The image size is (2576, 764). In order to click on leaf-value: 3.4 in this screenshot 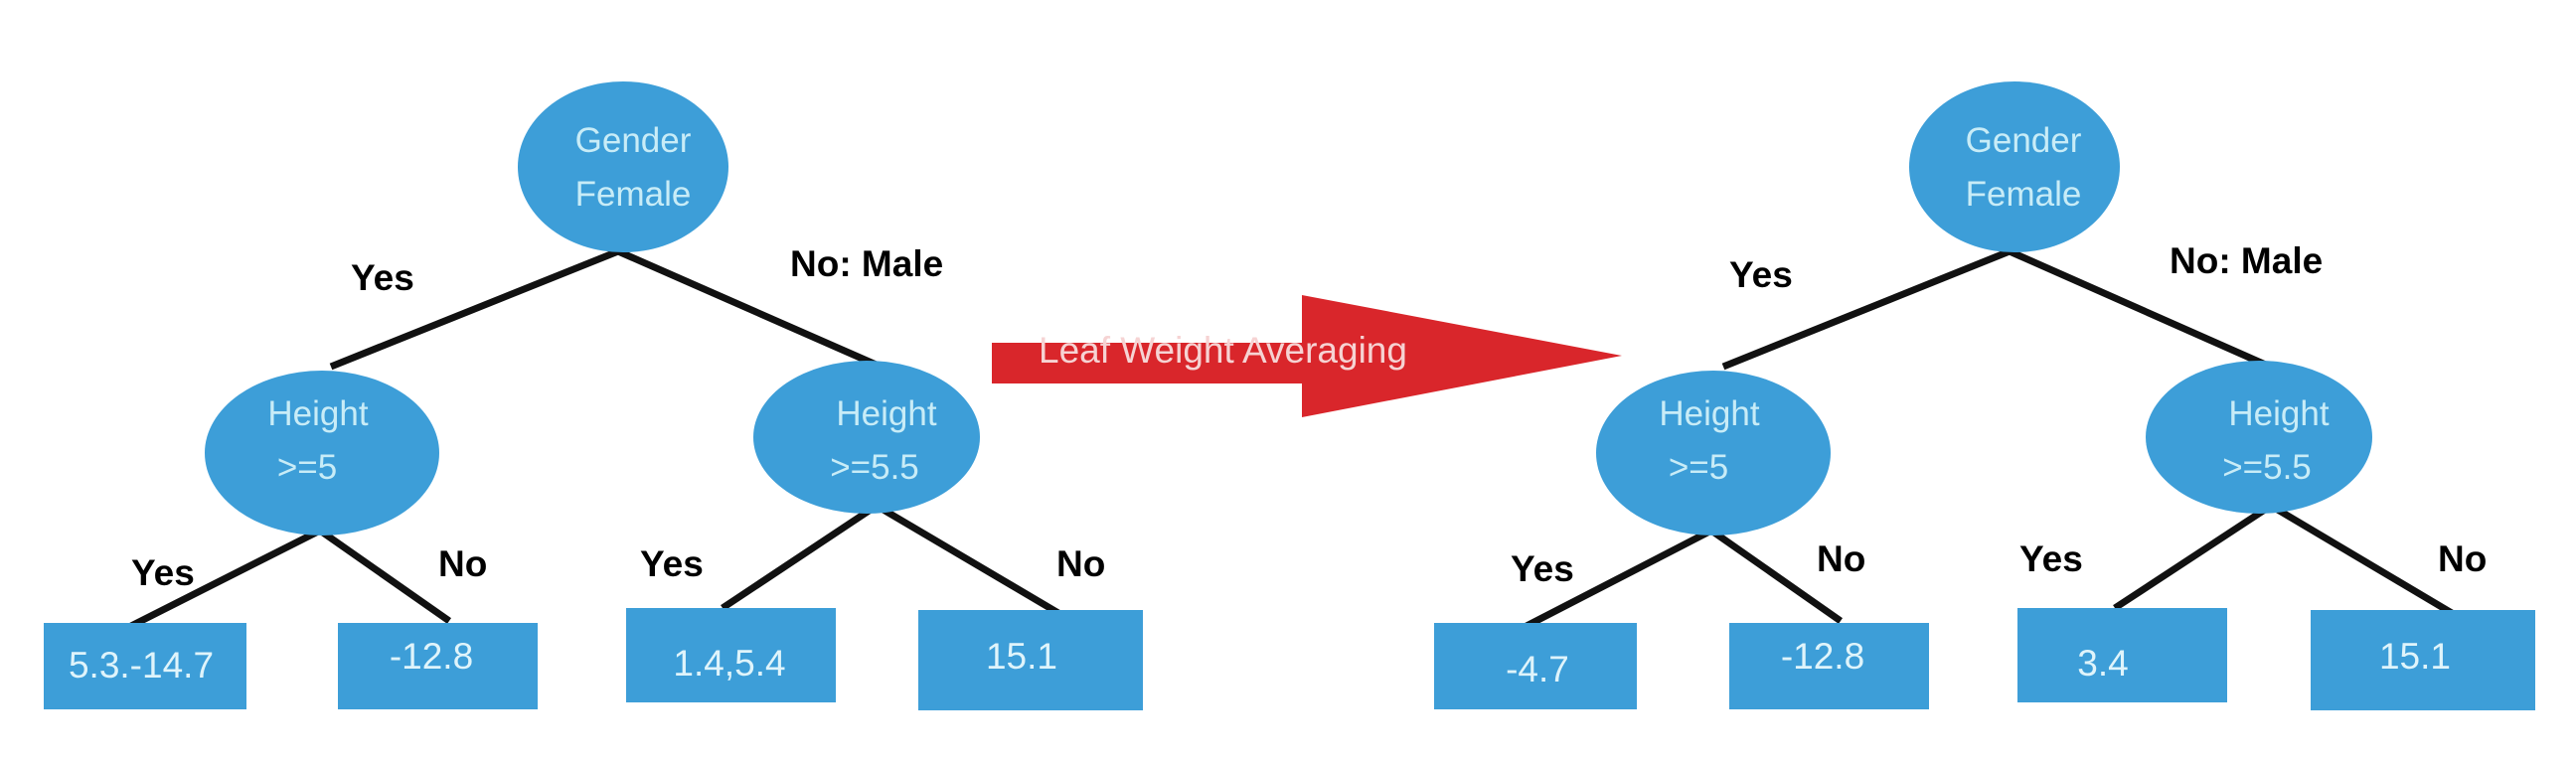, I will do `click(2102, 663)`.